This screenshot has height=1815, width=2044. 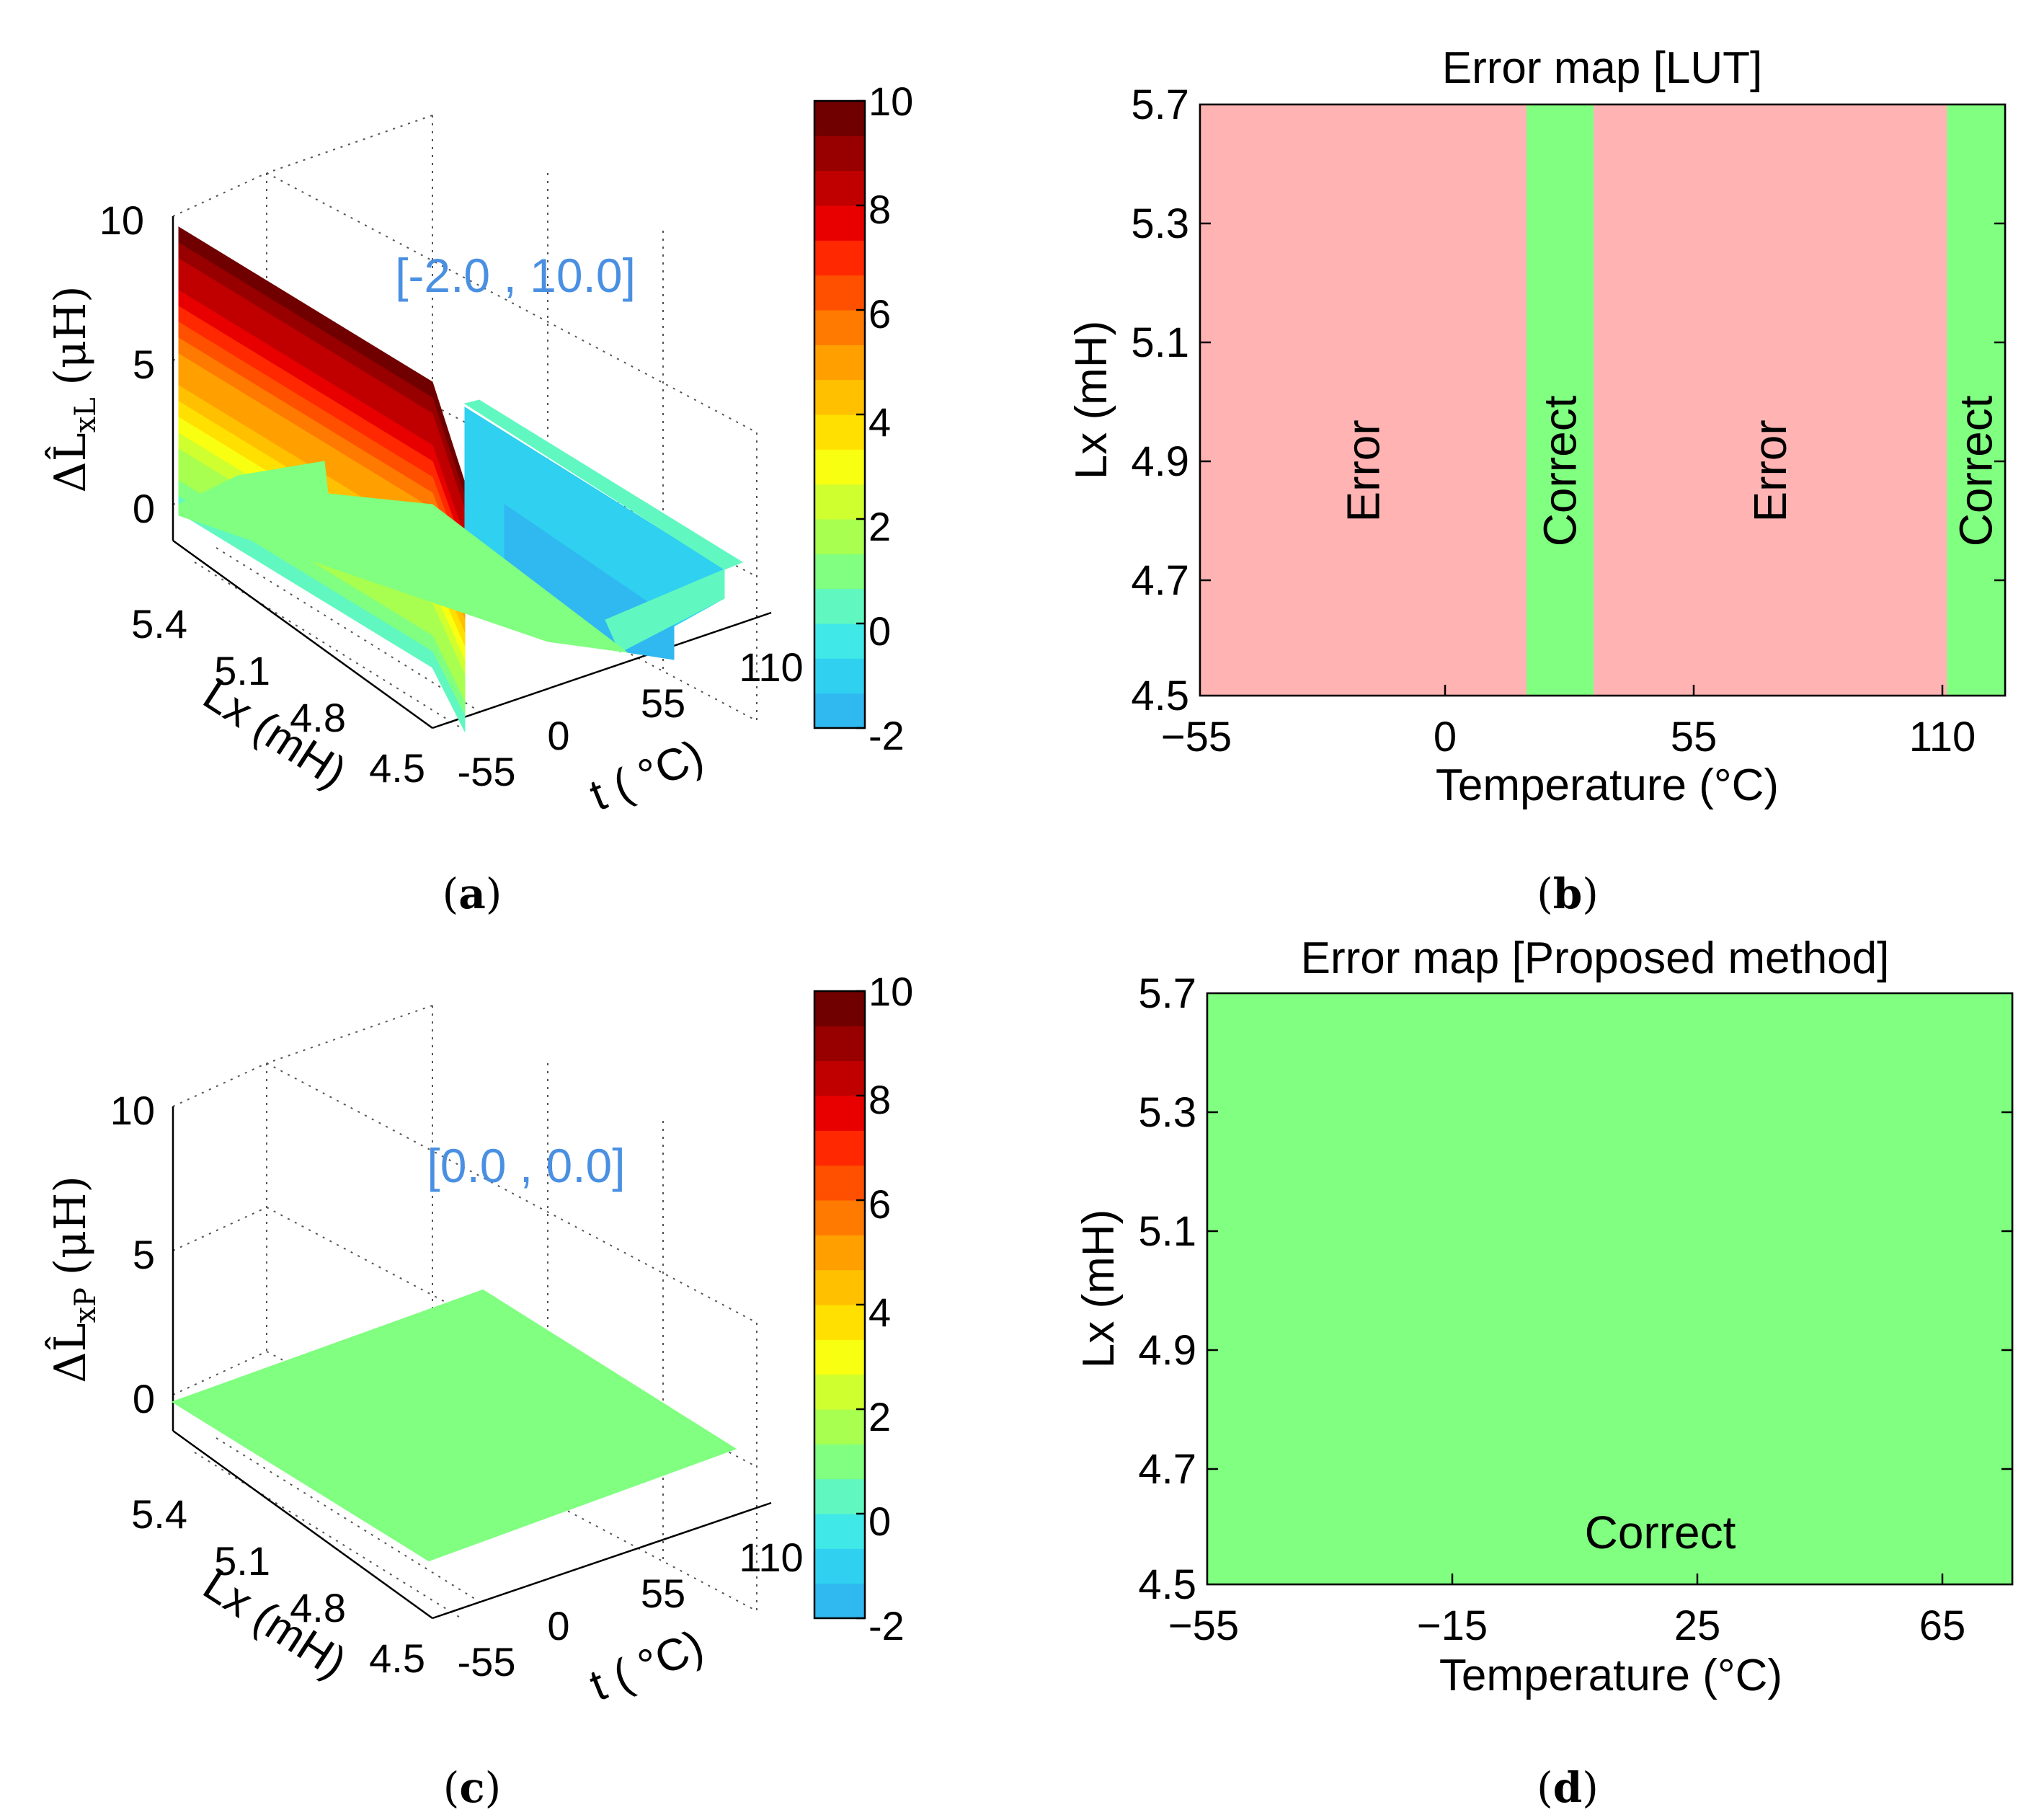 I want to click on panel-b-ylabel: Lx (mH), so click(x=1091, y=400).